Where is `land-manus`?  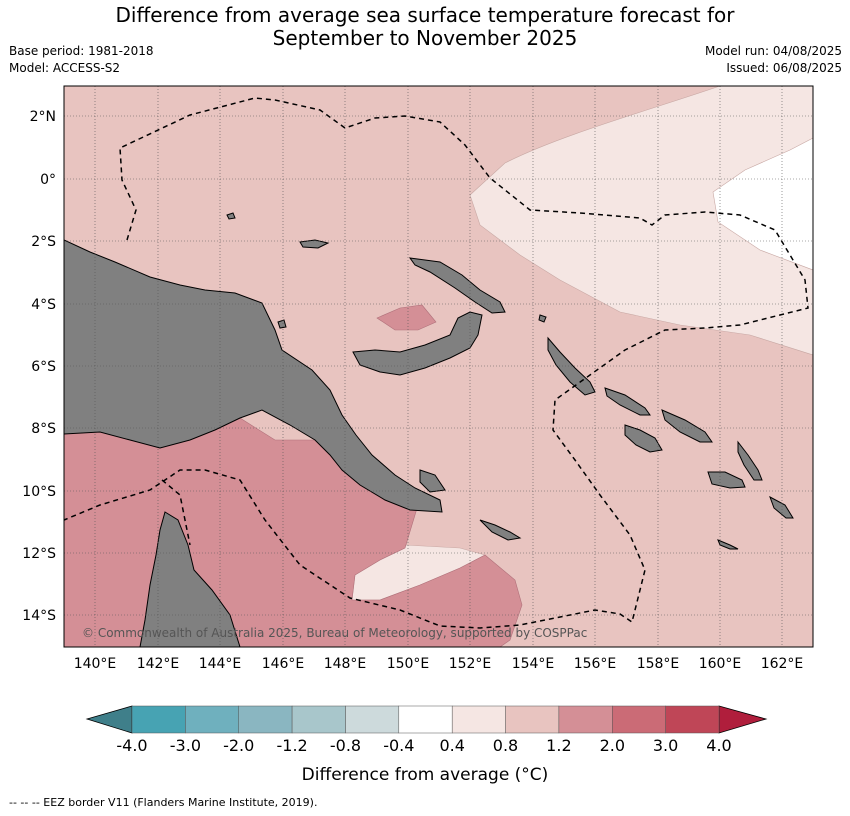 land-manus is located at coordinates (314, 244).